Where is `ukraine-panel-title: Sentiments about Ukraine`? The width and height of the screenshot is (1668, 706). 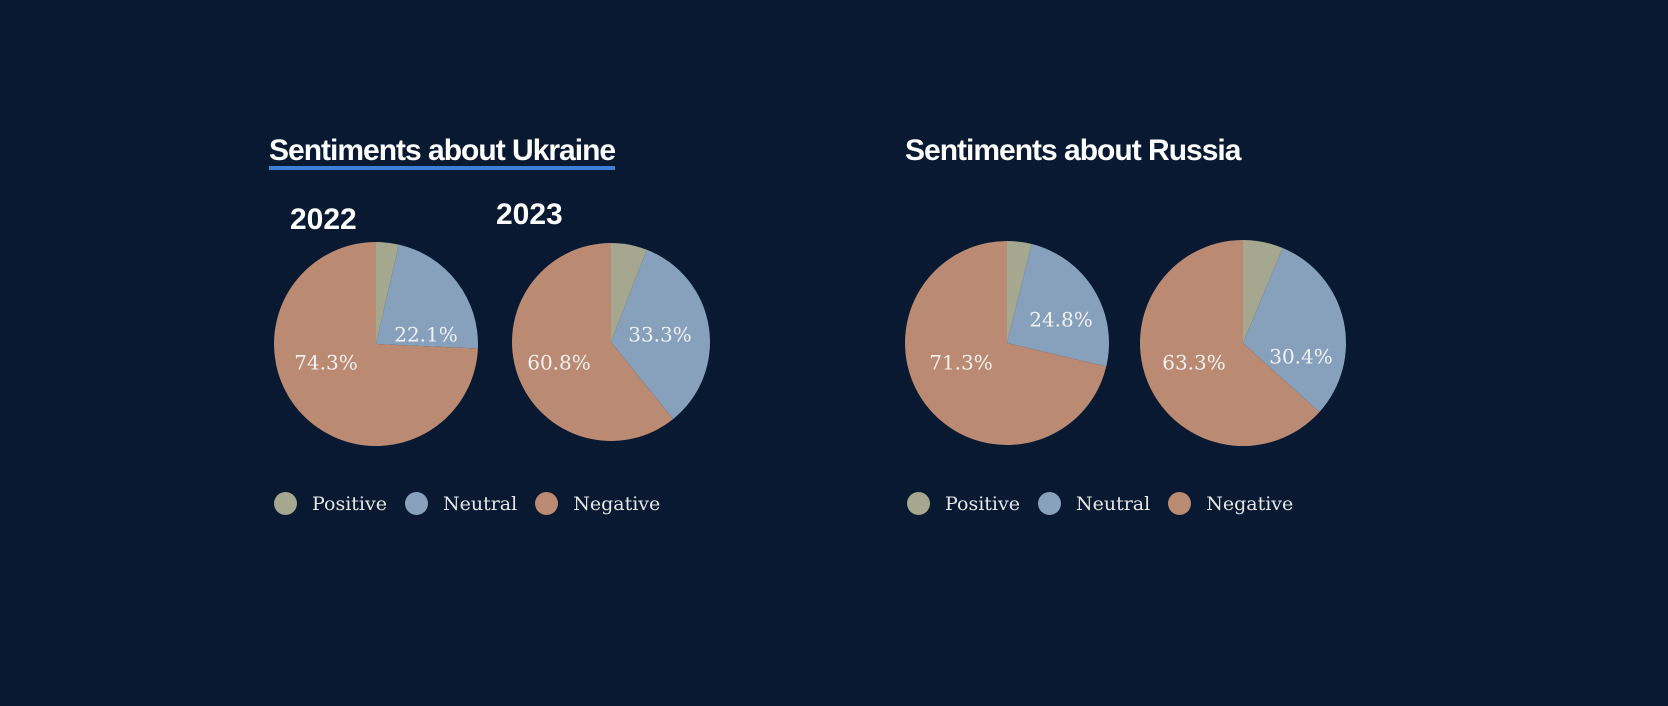
ukraine-panel-title: Sentiments about Ukraine is located at coordinates (442, 153).